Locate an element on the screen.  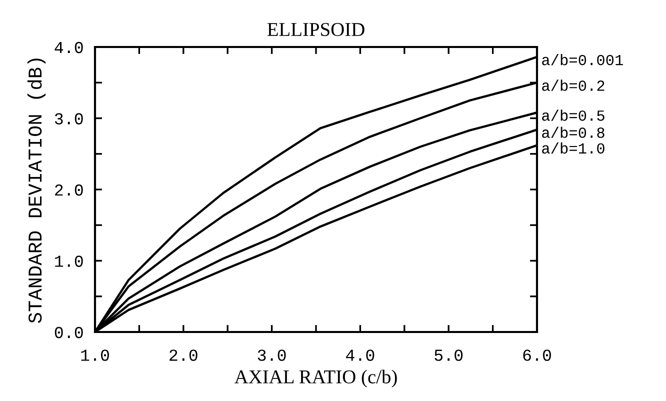
x-tick-label: 4.0 is located at coordinates (360, 355).